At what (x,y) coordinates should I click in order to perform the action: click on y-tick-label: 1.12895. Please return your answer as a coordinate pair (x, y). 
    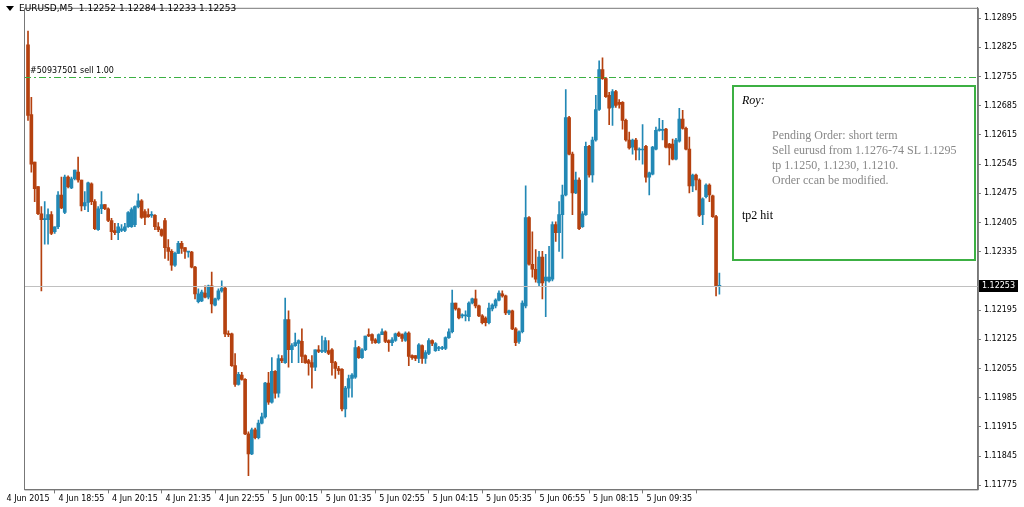
    Looking at the image, I should click on (1000, 18).